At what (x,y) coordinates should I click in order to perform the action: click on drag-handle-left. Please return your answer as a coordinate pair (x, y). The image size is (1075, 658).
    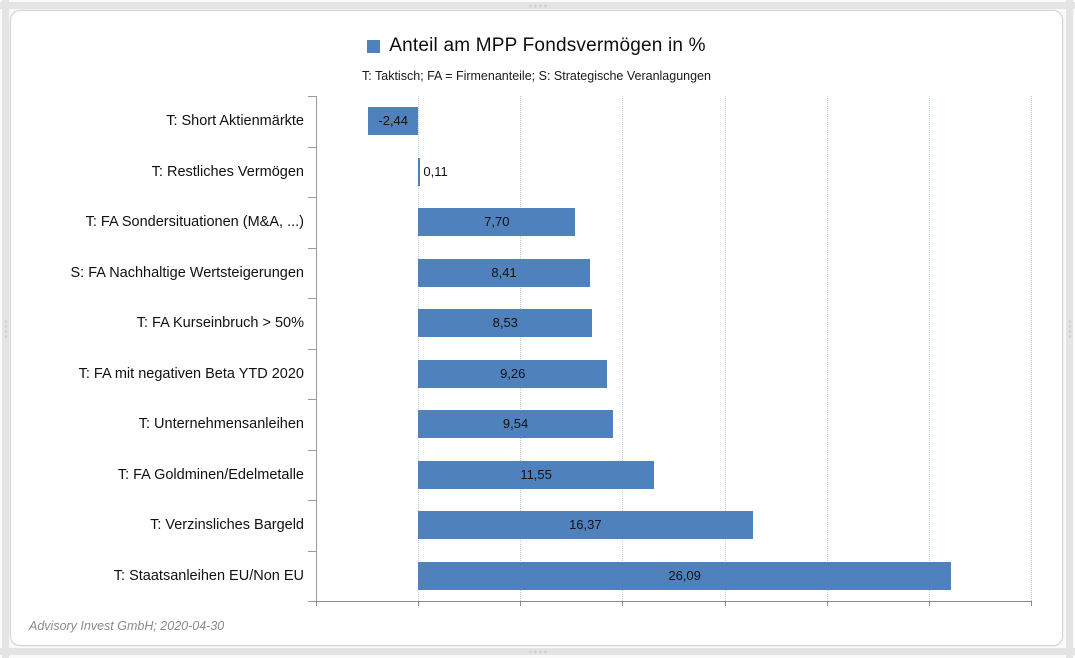
    Looking at the image, I should click on (5, 329).